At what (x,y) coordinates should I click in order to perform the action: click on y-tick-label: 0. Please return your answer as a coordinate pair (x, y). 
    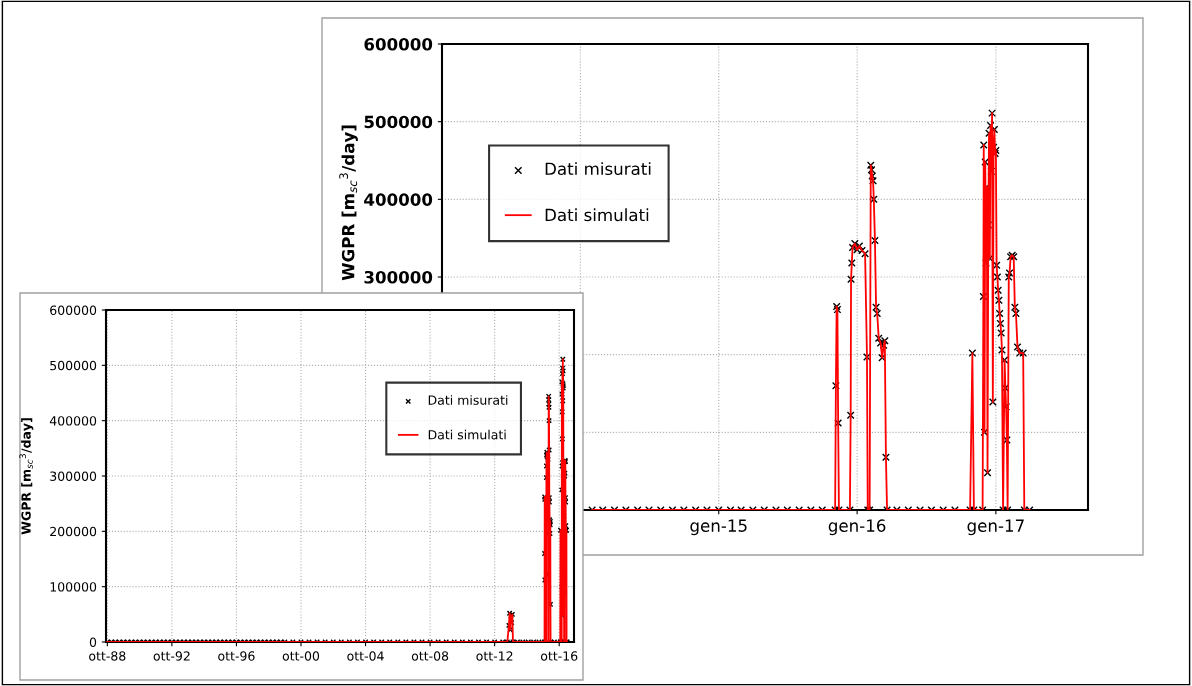
    Looking at the image, I should click on (93, 642).